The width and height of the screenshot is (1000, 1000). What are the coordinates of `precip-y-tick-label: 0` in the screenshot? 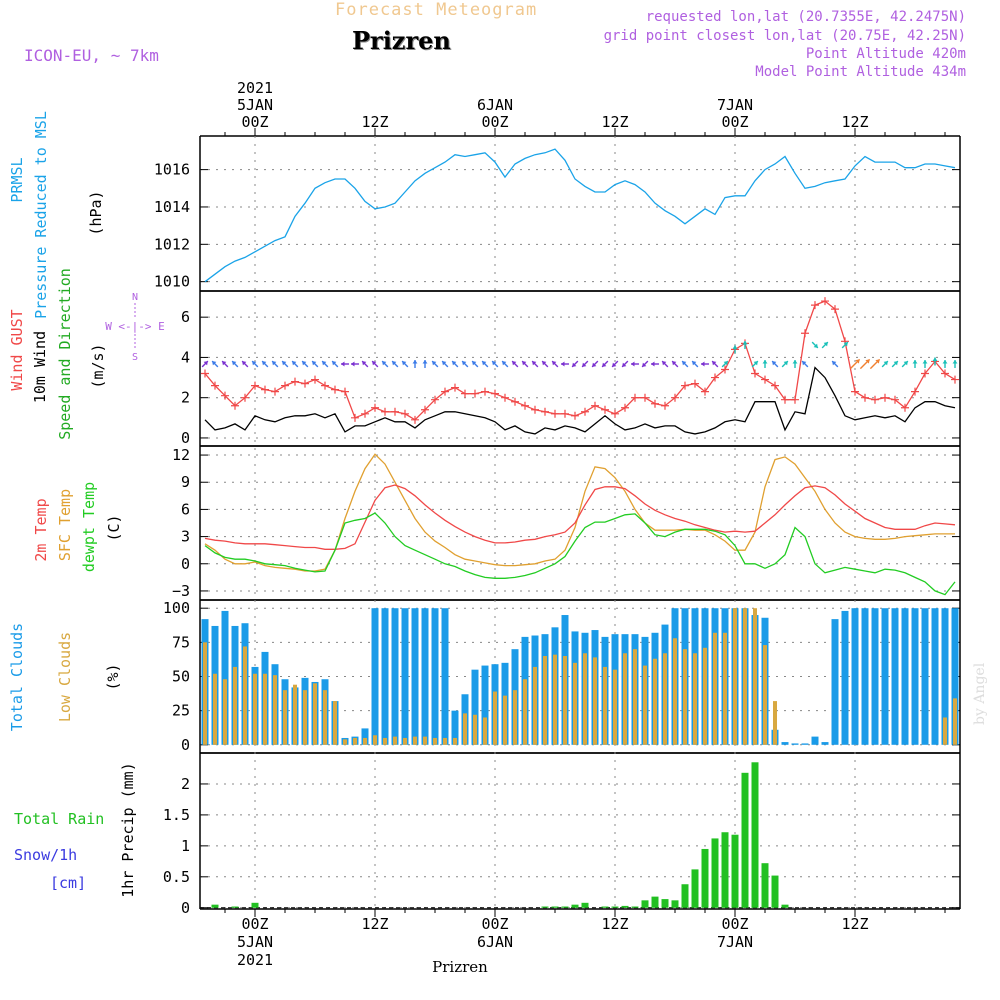 It's located at (185, 908).